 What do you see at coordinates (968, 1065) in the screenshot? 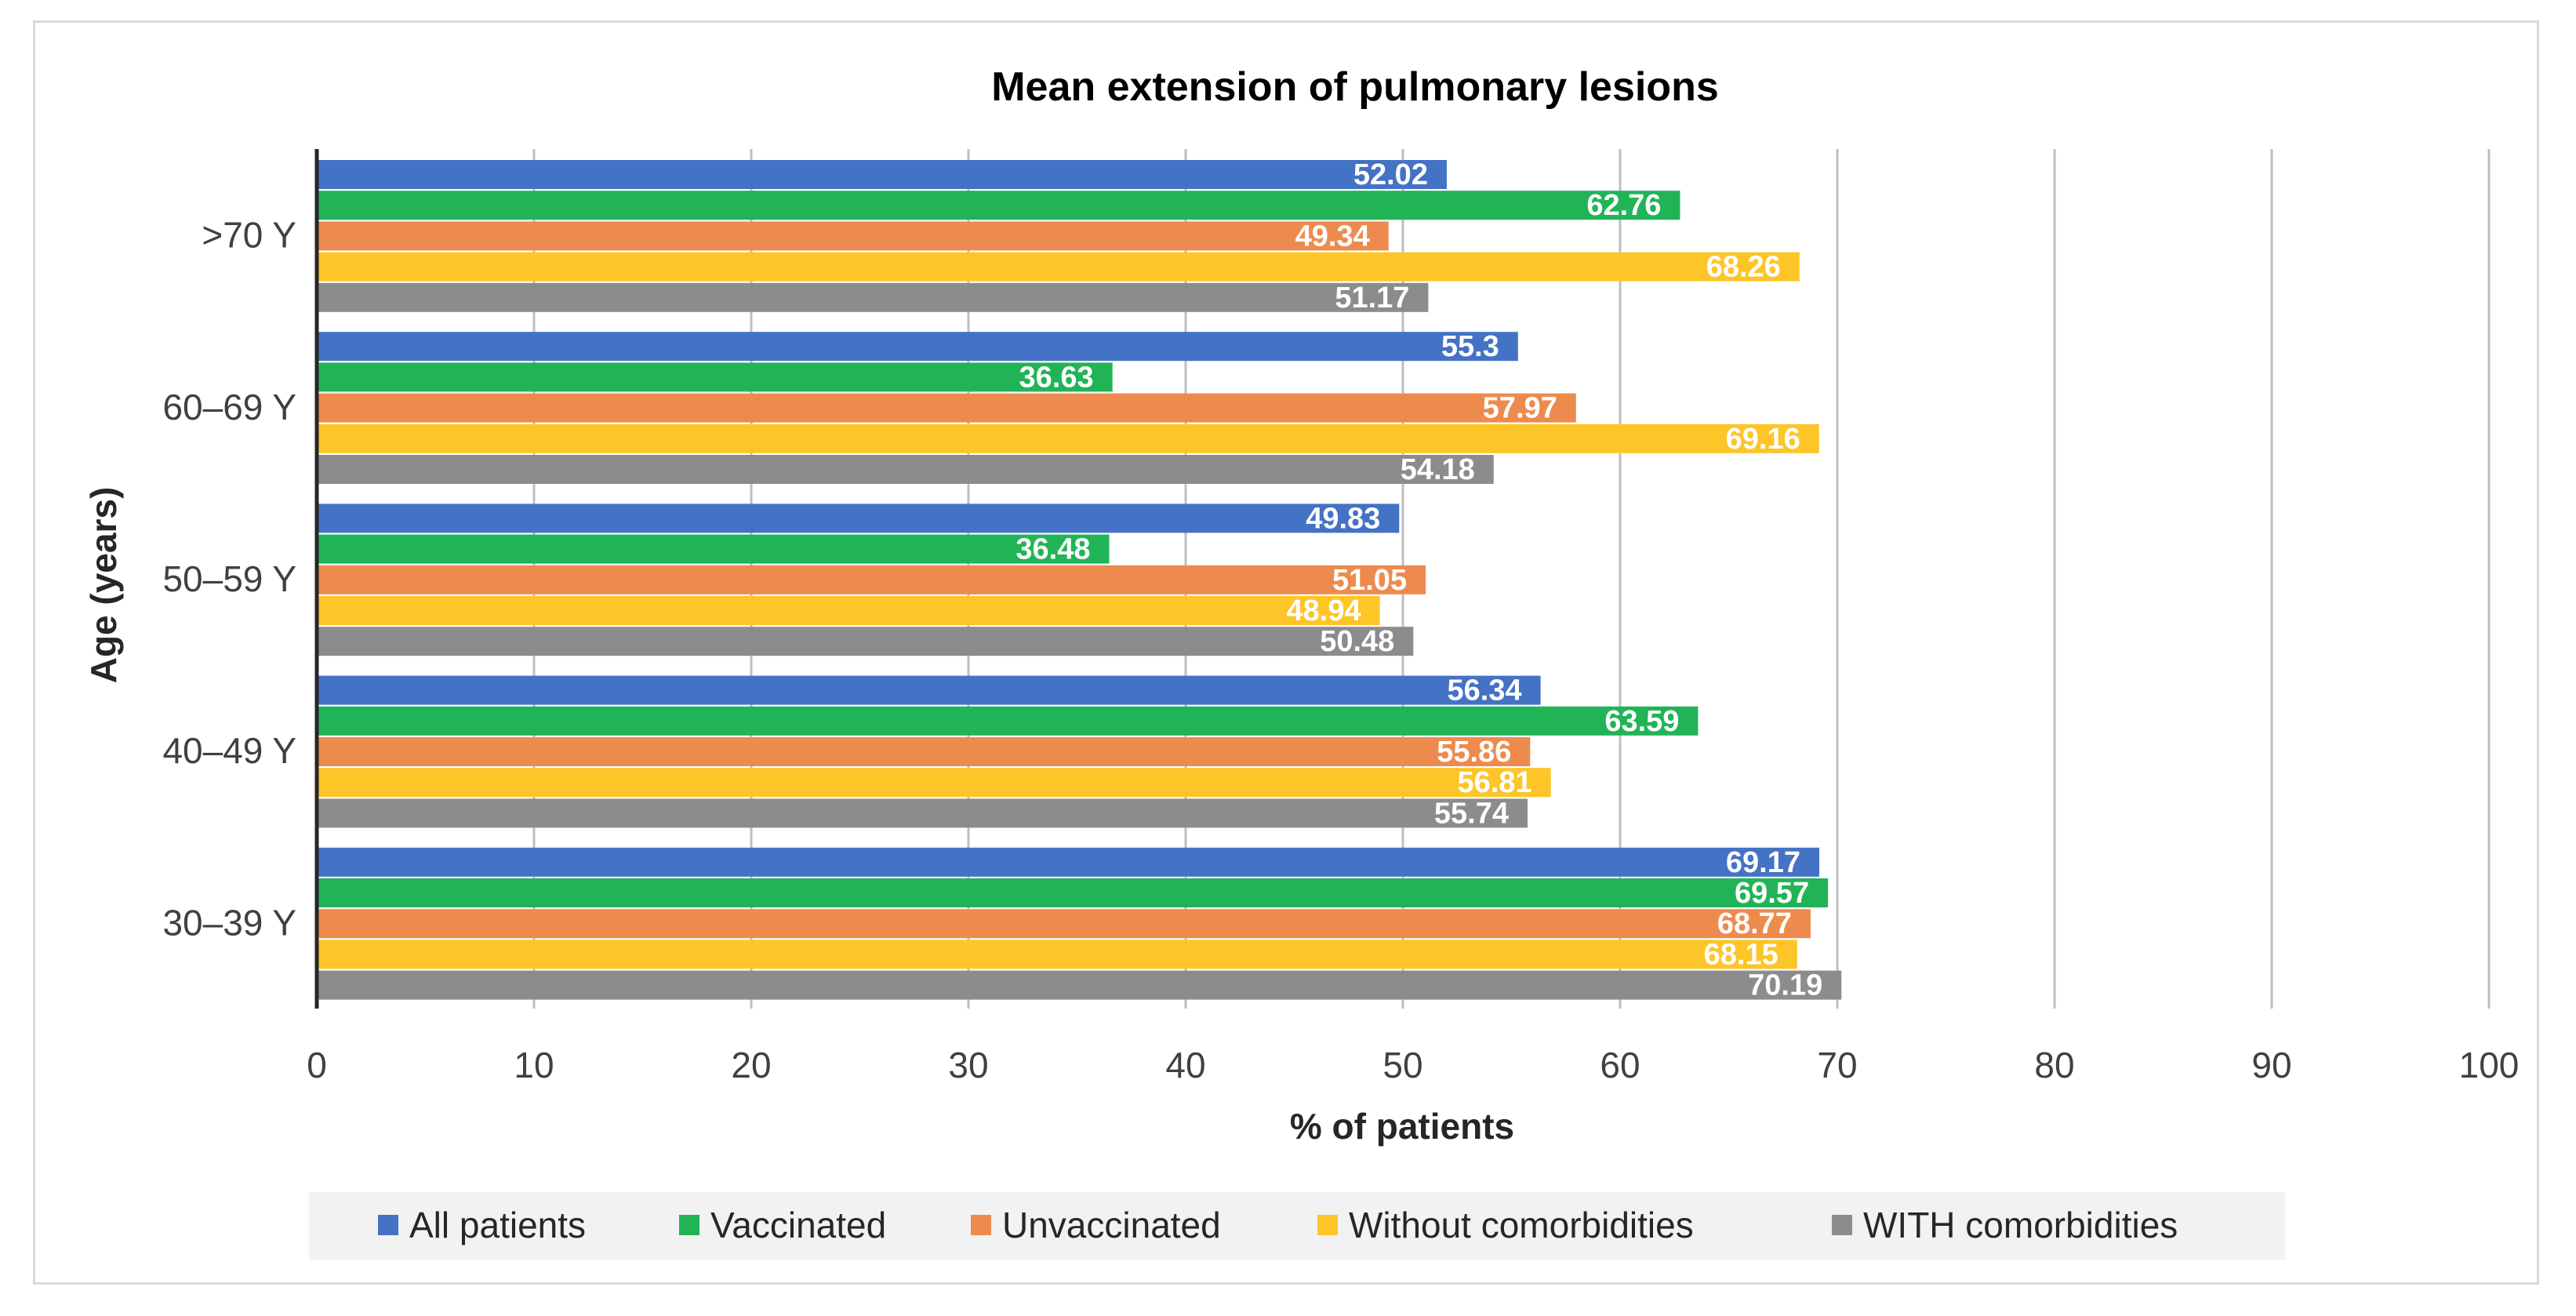
I see `x-tick-label: 30` at bounding box center [968, 1065].